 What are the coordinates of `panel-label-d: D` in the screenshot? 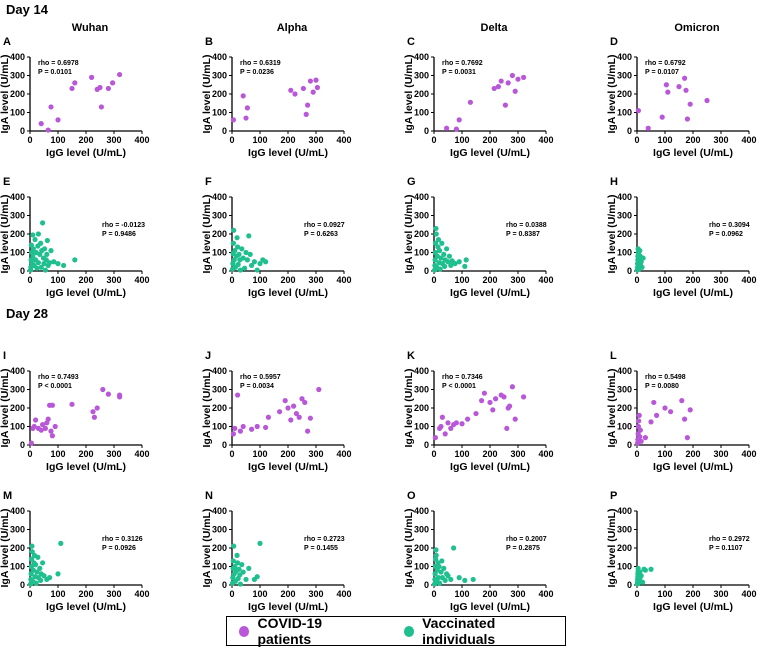 It's located at (614, 42).